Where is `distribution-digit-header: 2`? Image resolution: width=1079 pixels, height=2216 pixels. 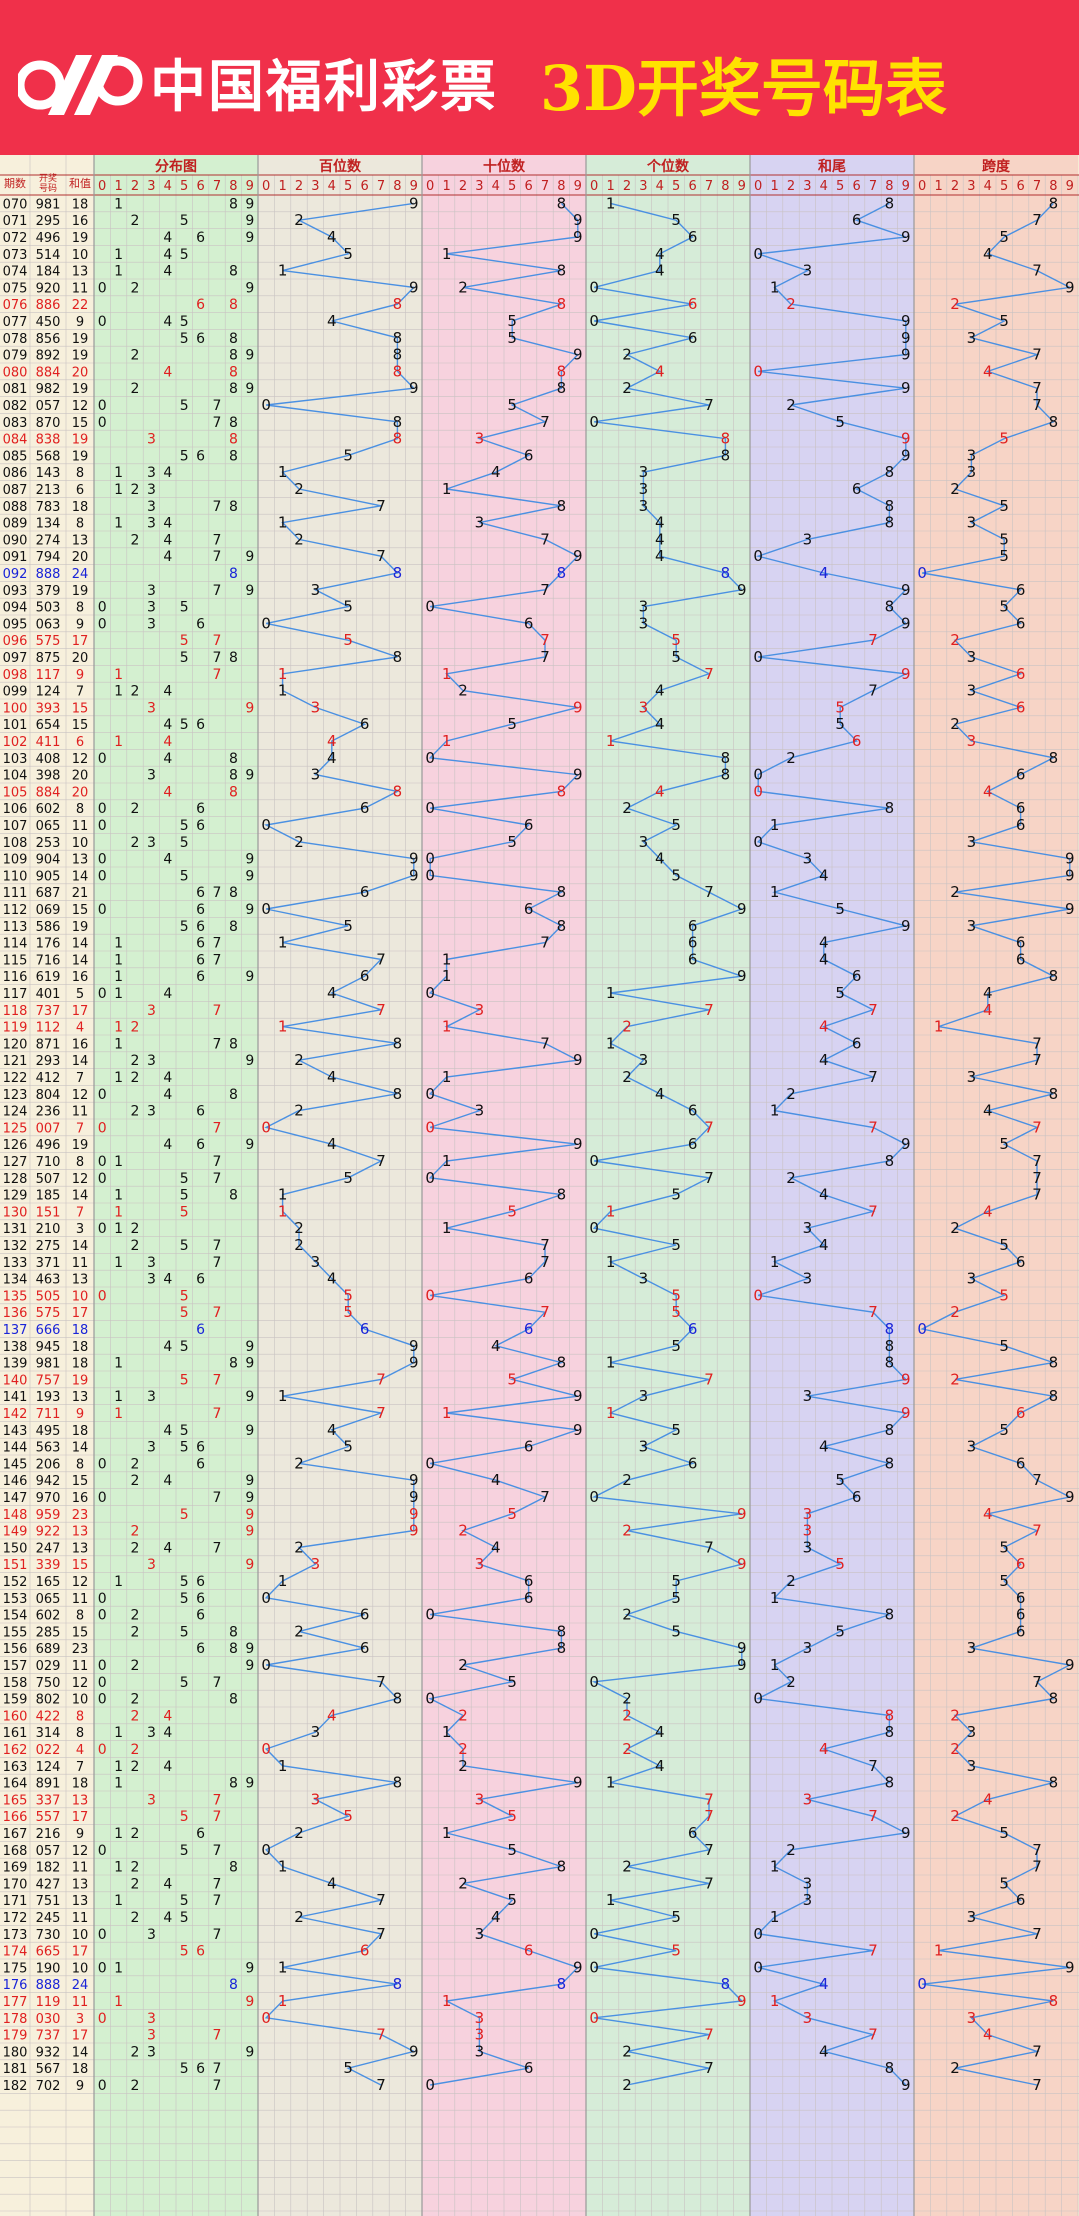 distribution-digit-header: 2 is located at coordinates (135, 186).